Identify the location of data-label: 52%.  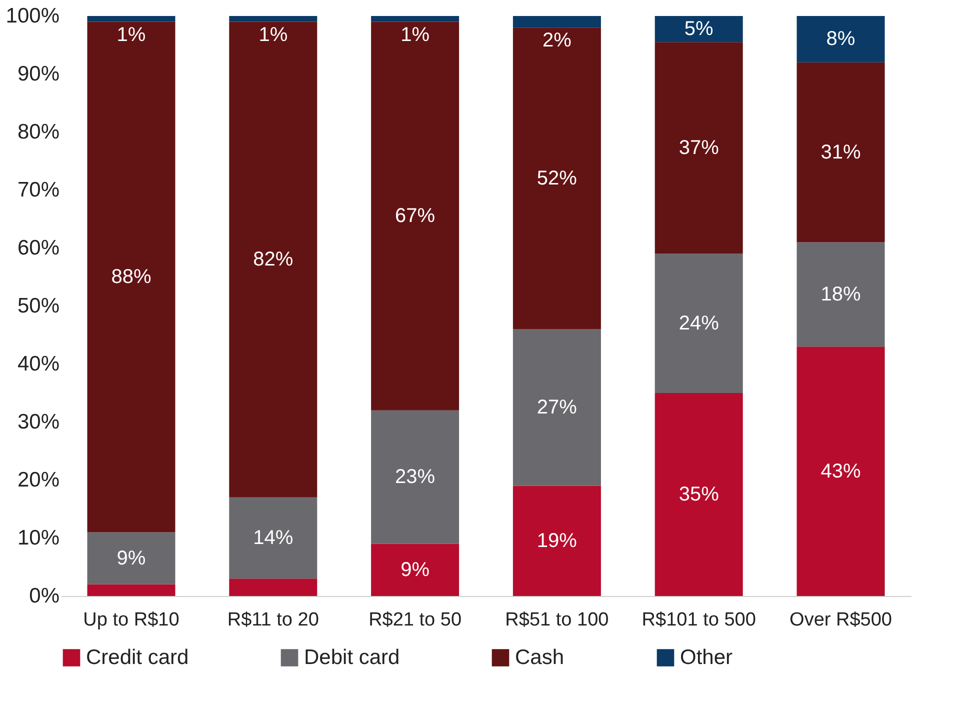
(557, 178).